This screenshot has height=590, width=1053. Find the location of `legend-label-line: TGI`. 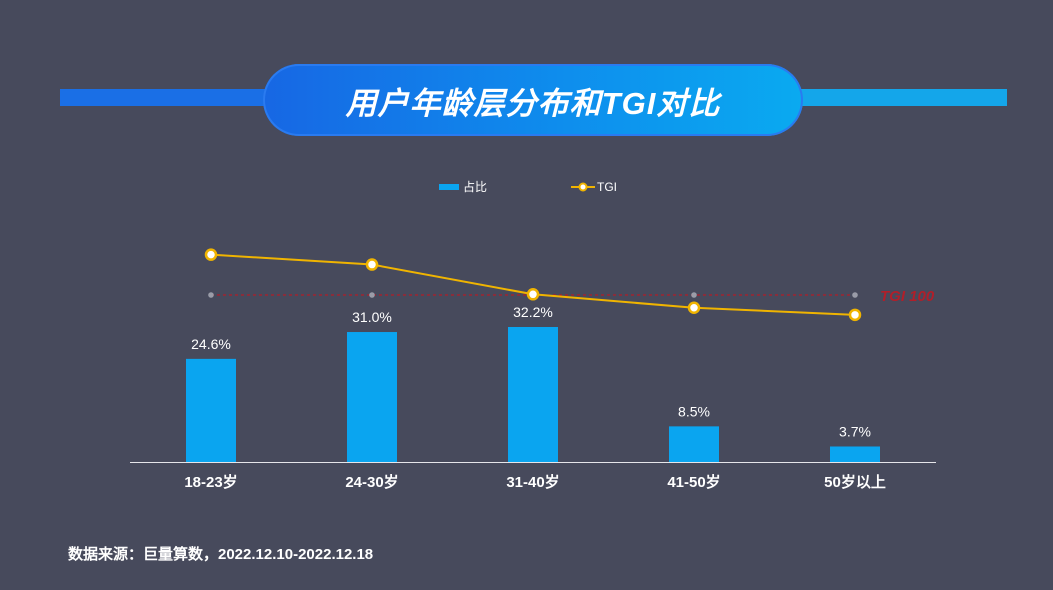

legend-label-line: TGI is located at coordinates (607, 187).